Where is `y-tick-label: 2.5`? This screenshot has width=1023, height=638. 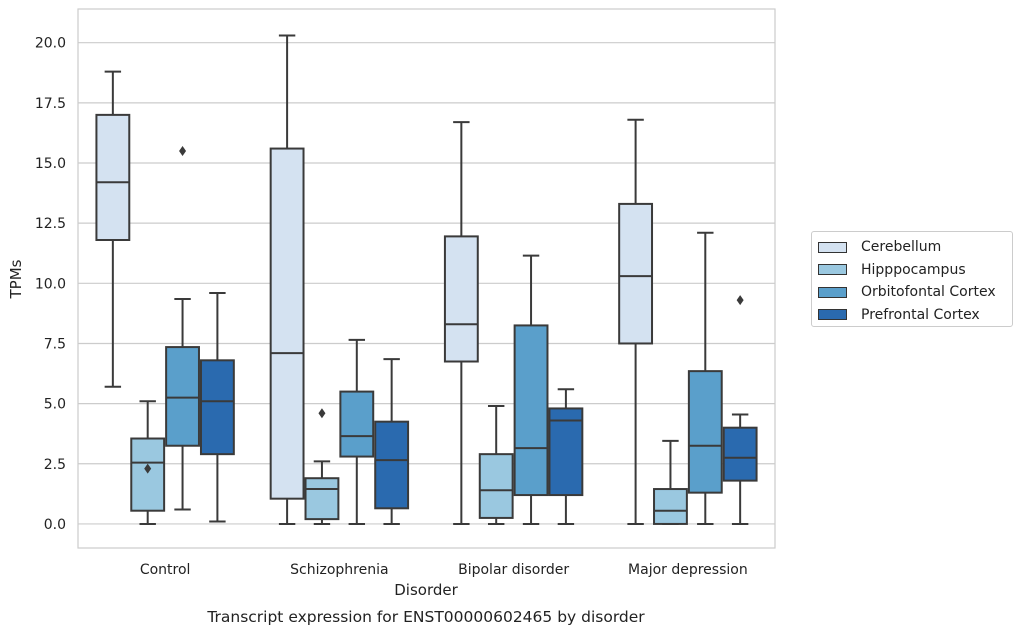 y-tick-label: 2.5 is located at coordinates (55, 465).